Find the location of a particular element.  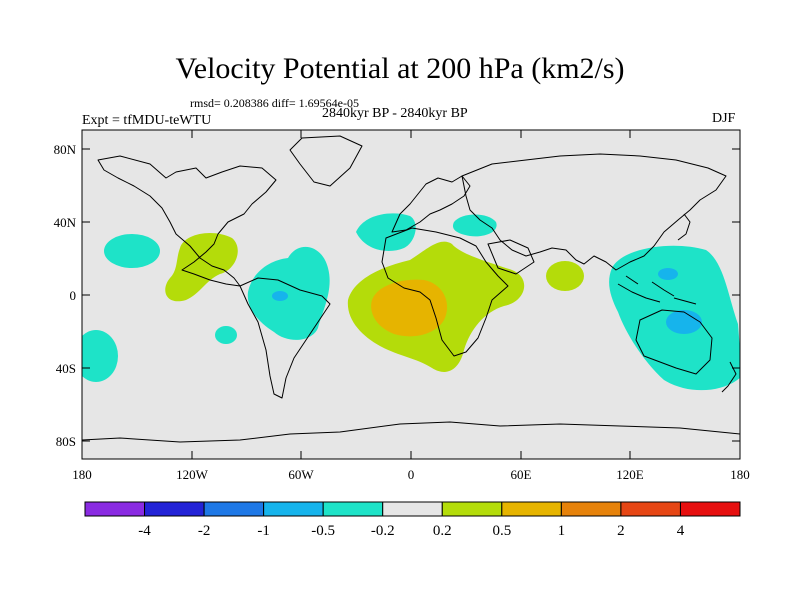

coastline-north-america is located at coordinates (187, 221).